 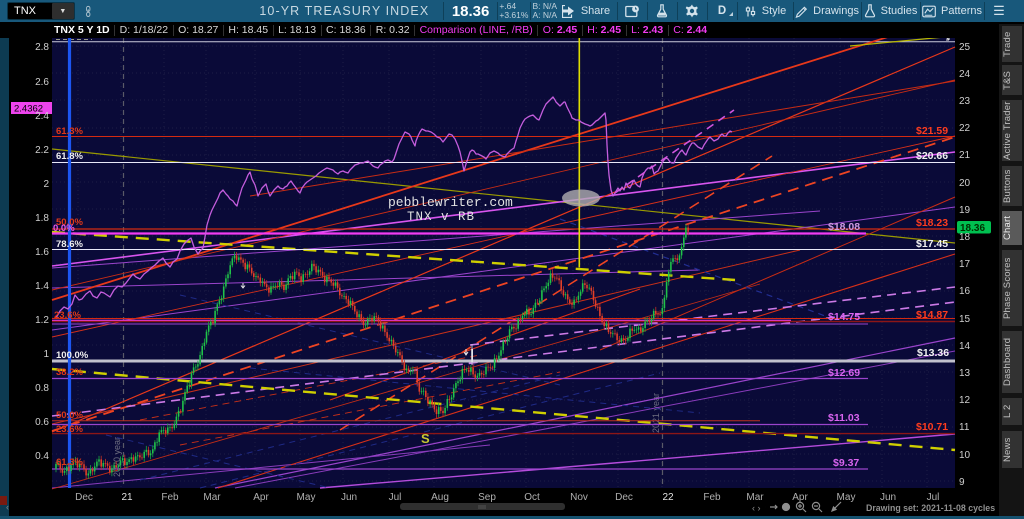 I want to click on svg-text: 25, so click(x=965, y=47).